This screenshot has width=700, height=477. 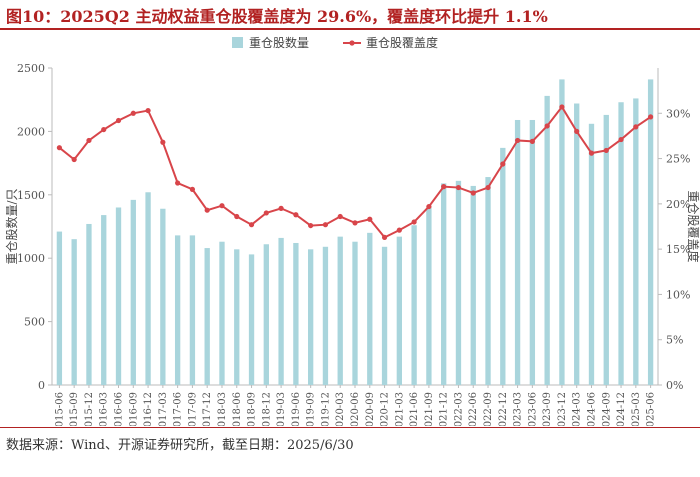 What do you see at coordinates (31, 195) in the screenshot?
I see `y-left-tick-label: 1500` at bounding box center [31, 195].